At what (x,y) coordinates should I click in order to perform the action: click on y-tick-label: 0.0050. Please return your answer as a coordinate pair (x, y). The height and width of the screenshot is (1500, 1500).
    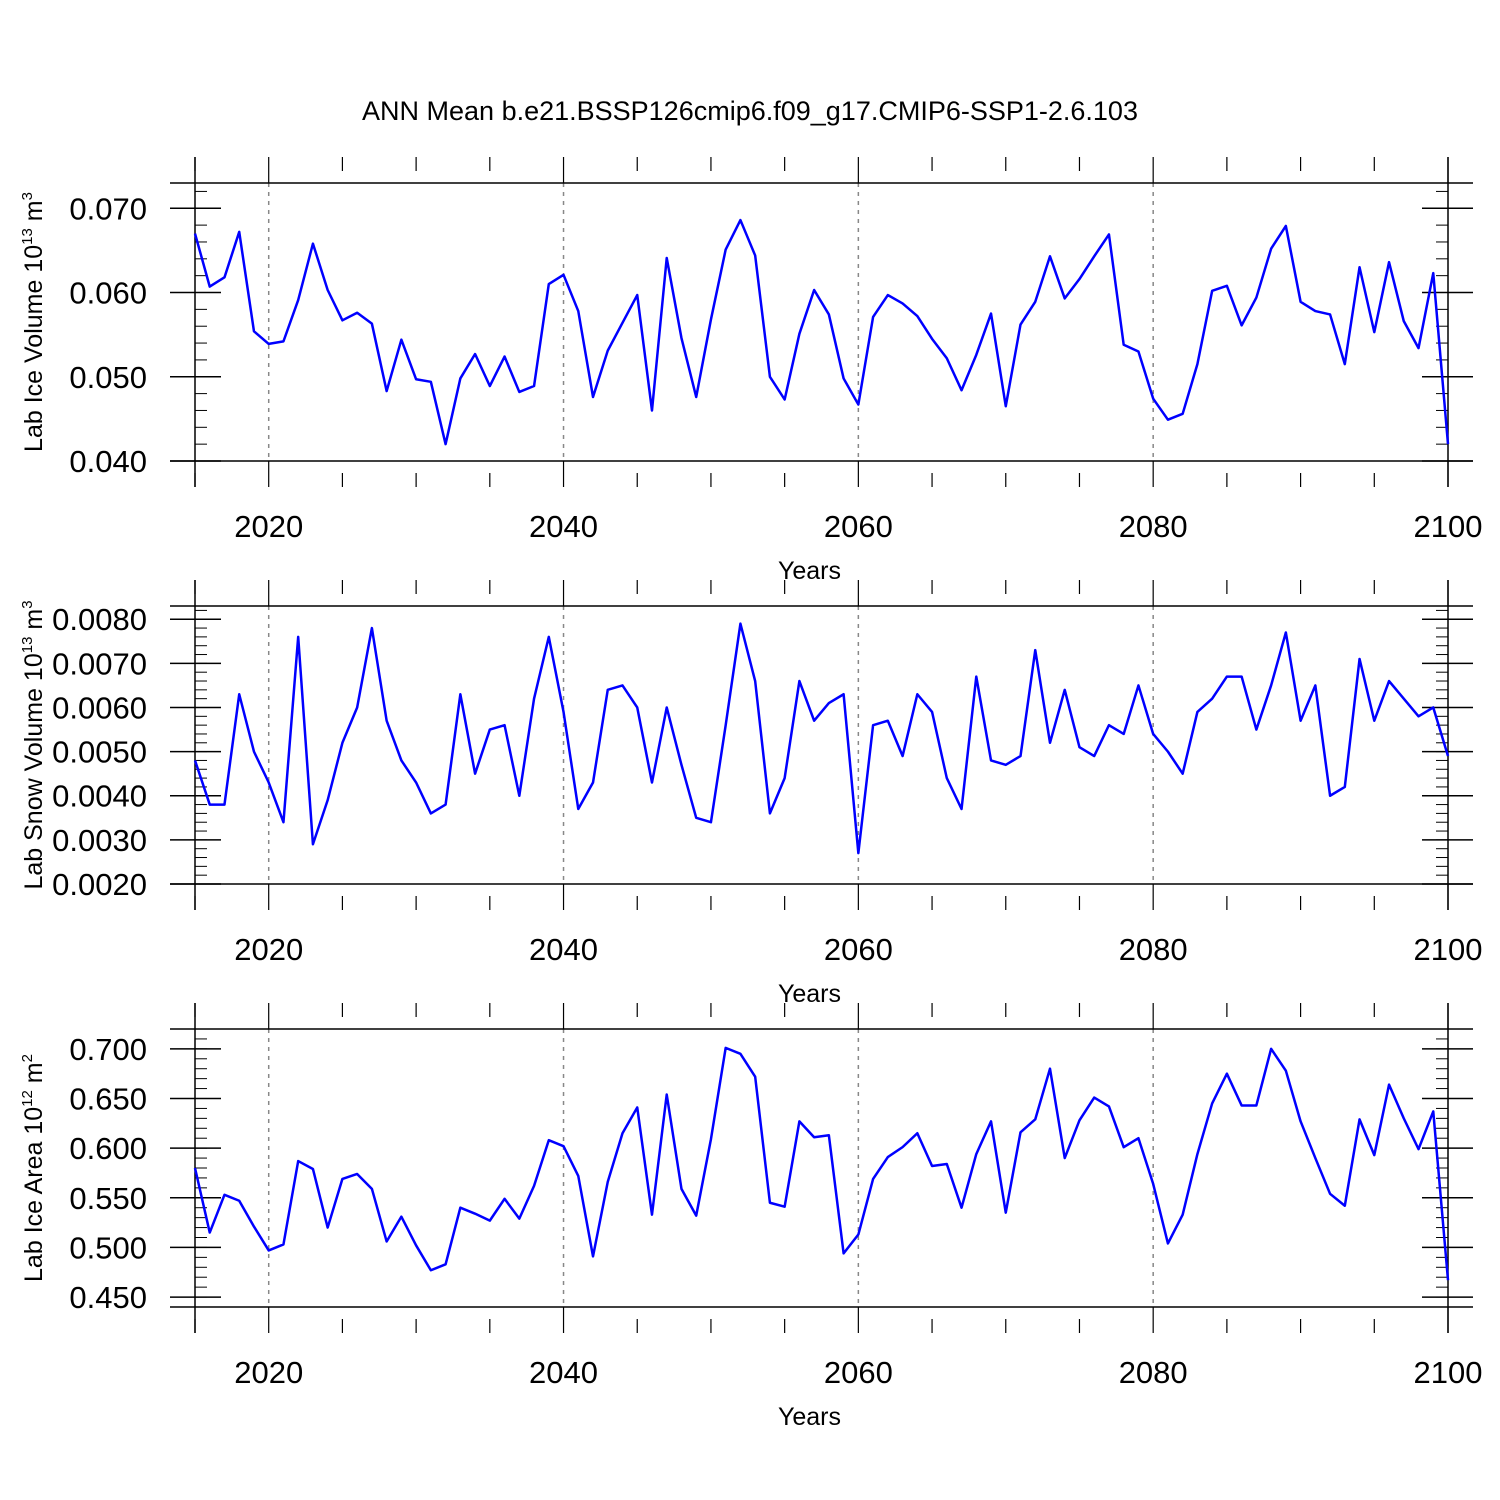
    Looking at the image, I should click on (99, 752).